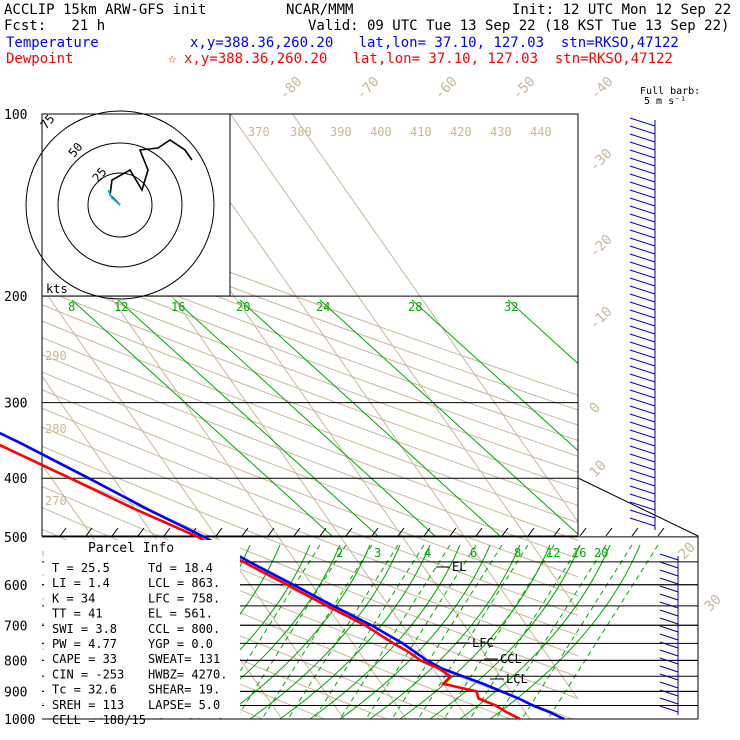 The height and width of the screenshot is (740, 740). I want to click on hodograph-frame, so click(136, 205).